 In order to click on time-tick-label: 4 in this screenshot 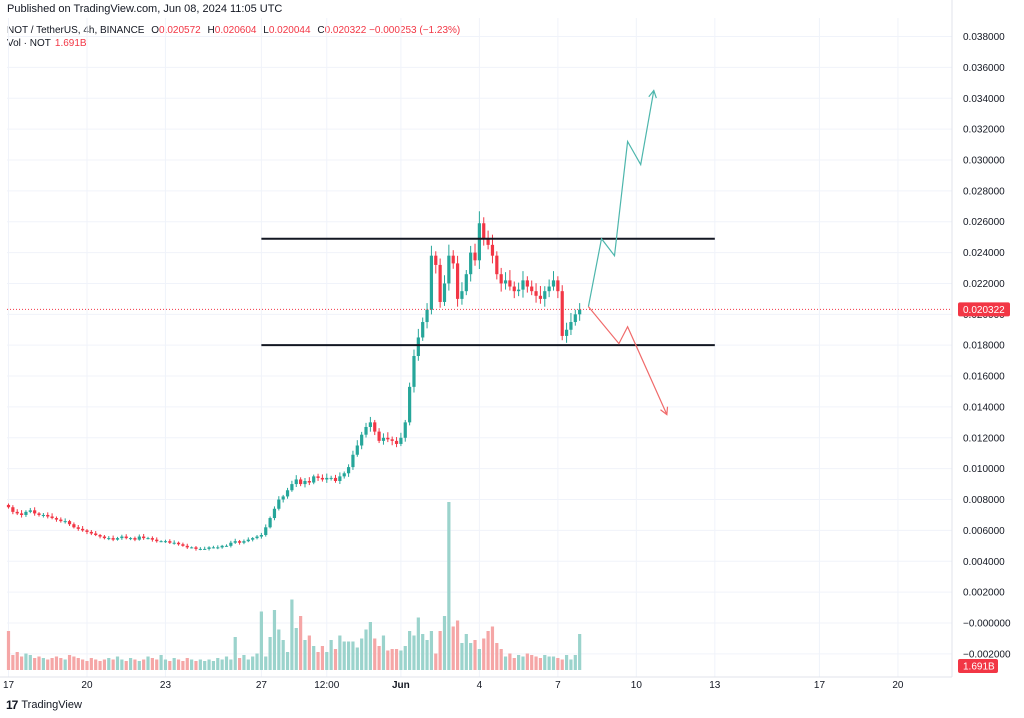, I will do `click(480, 685)`.